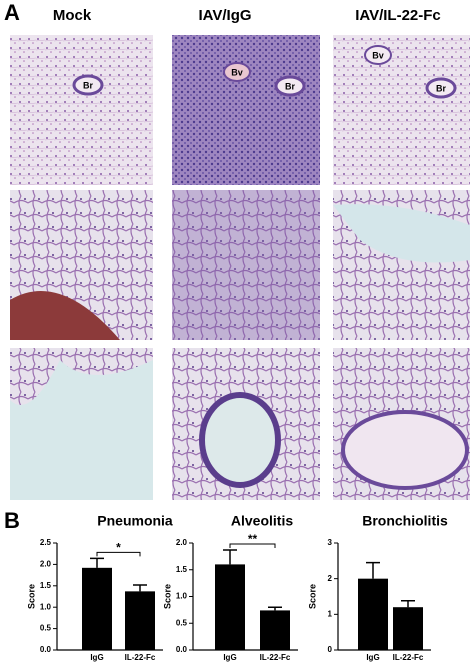 This screenshot has height=669, width=474. What do you see at coordinates (135, 521) in the screenshot?
I see `chart-title: Pneumonia` at bounding box center [135, 521].